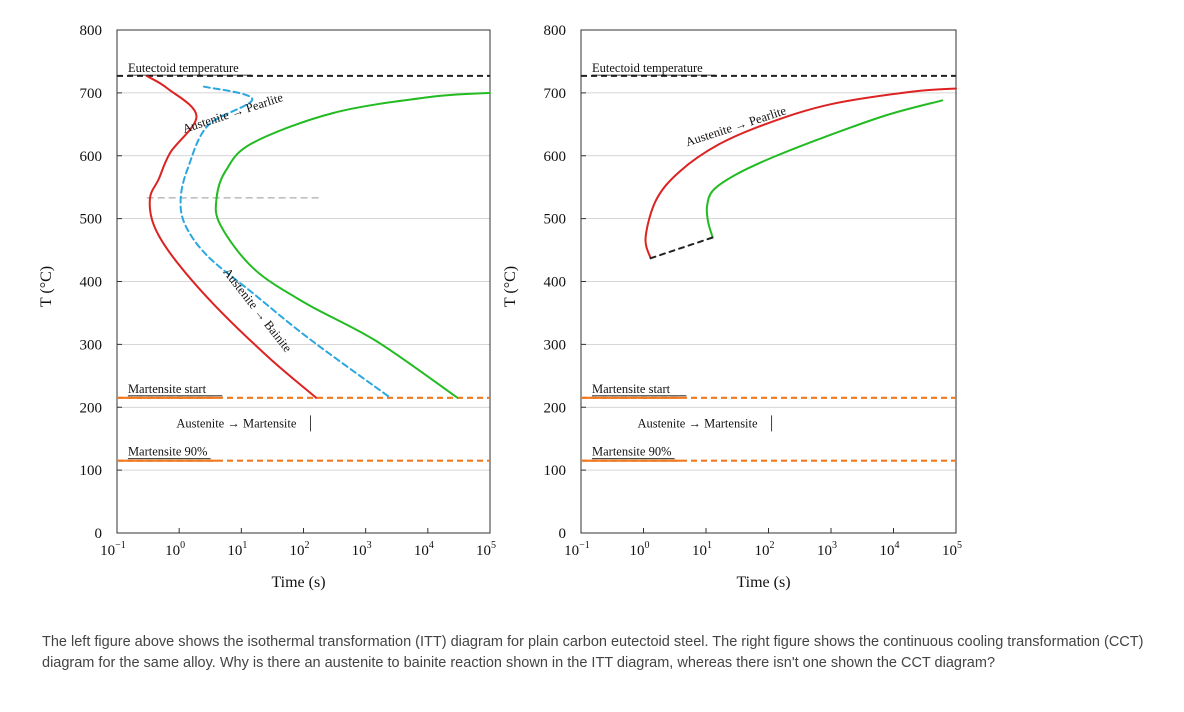  Describe the element at coordinates (681, 248) in the screenshot. I see `series-transformation-stop` at that location.